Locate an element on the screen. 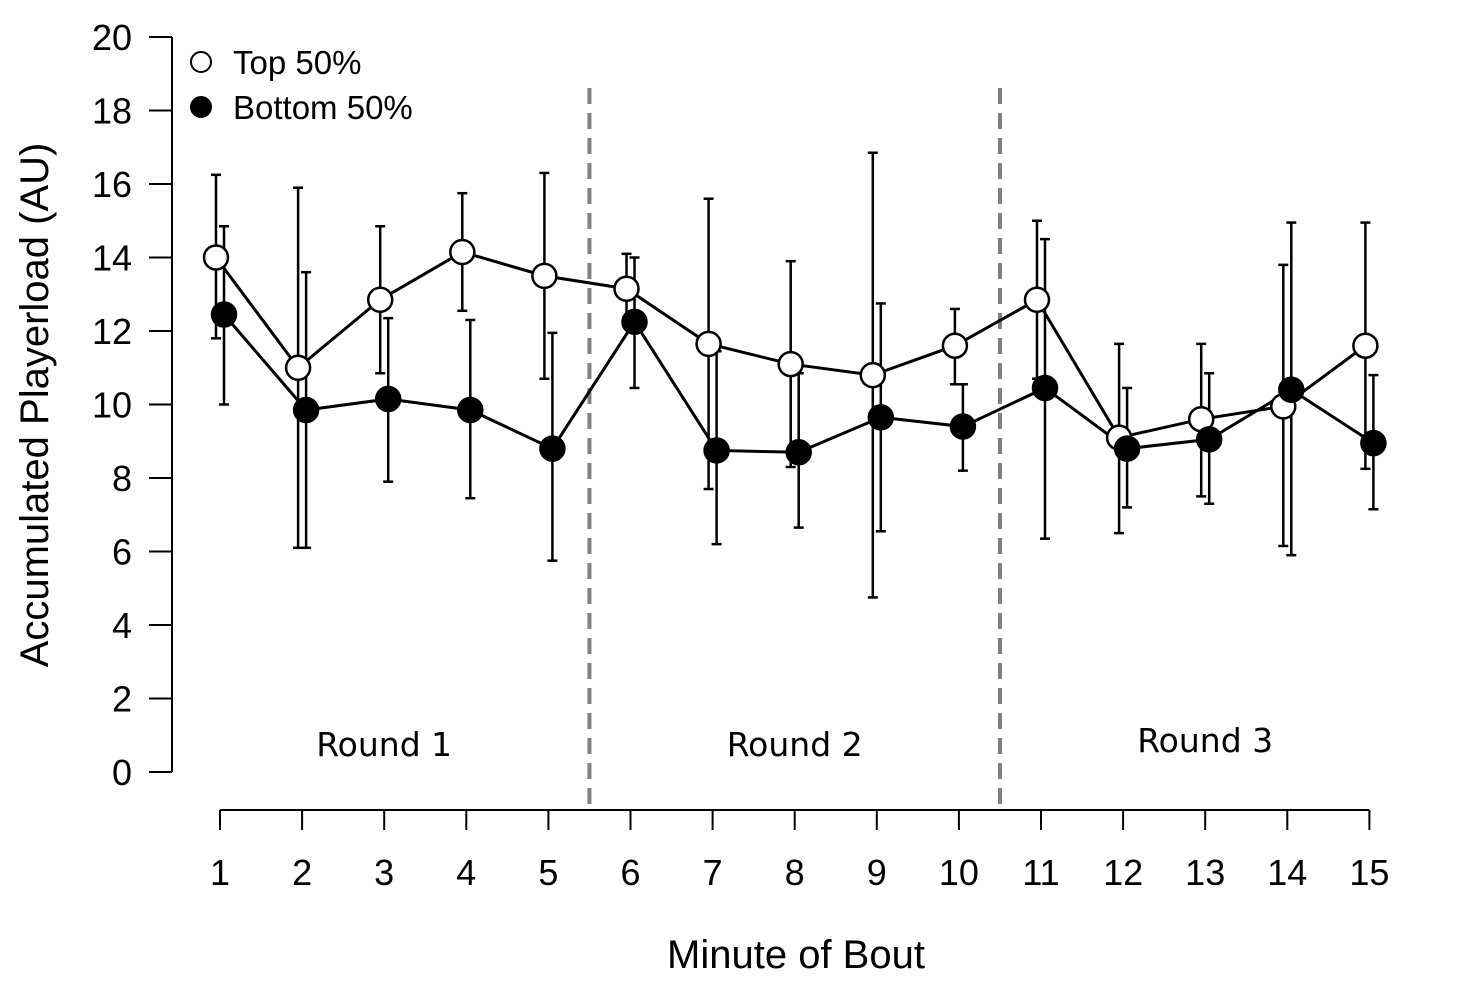  y-tick-label: 8 is located at coordinates (122, 478).